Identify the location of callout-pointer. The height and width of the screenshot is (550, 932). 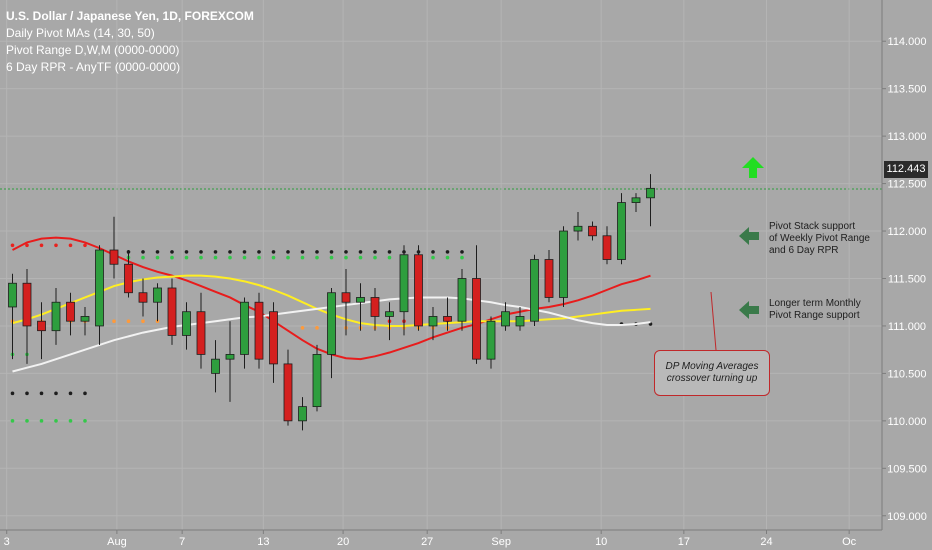
(713, 321).